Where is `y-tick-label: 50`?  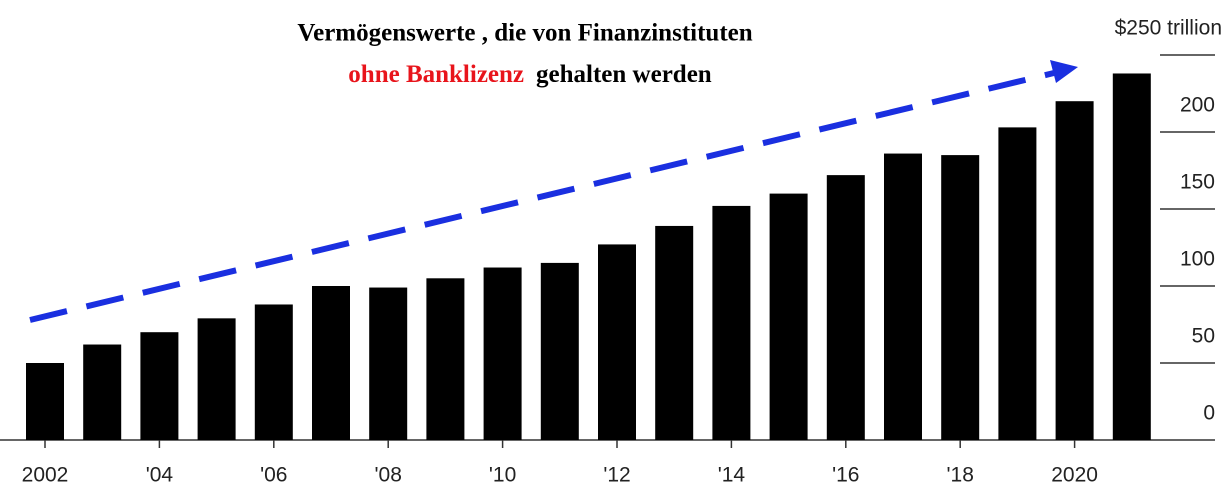 y-tick-label: 50 is located at coordinates (1203, 336).